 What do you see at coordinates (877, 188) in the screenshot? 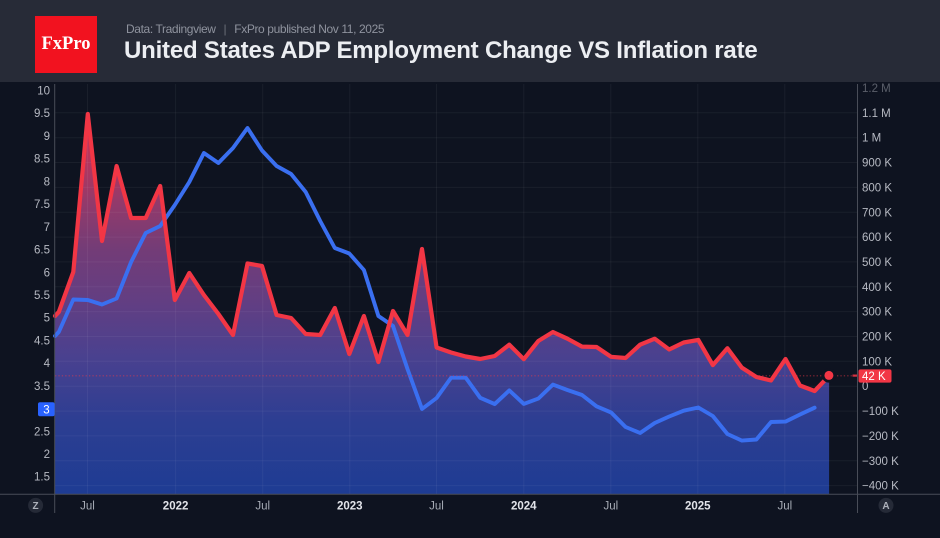
I see `svg-text: 800 K` at bounding box center [877, 188].